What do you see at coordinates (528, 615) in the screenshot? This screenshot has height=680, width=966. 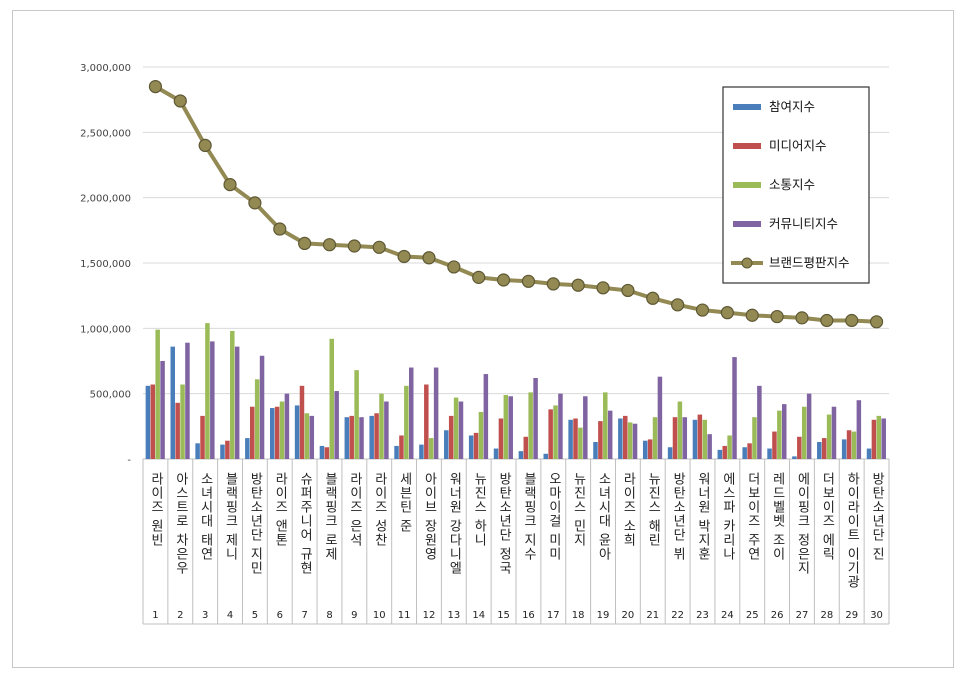 I see `rank-label: 16` at bounding box center [528, 615].